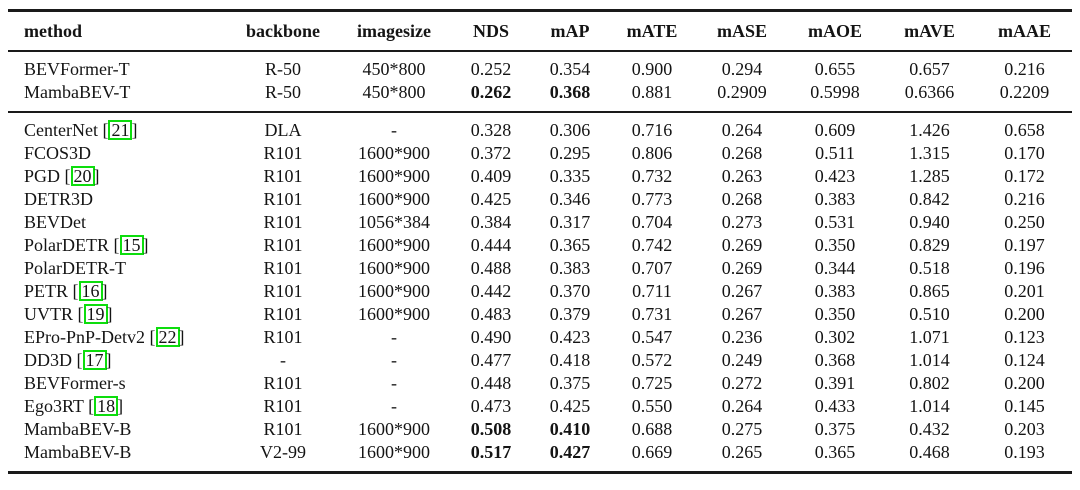  I want to click on cell-nds: 0.477, so click(491, 360).